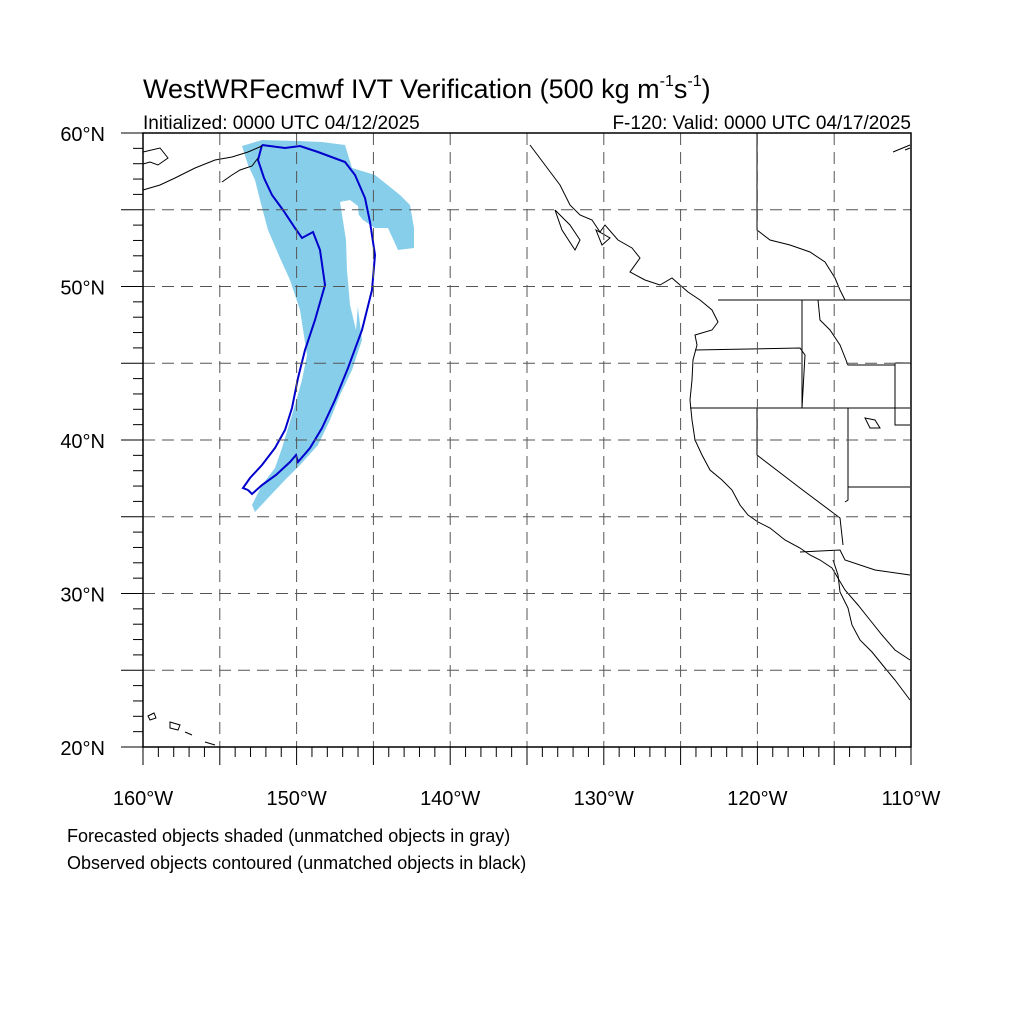 The image size is (1024, 1024). I want to click on lat-tick-label: 20°N, so click(82, 749).